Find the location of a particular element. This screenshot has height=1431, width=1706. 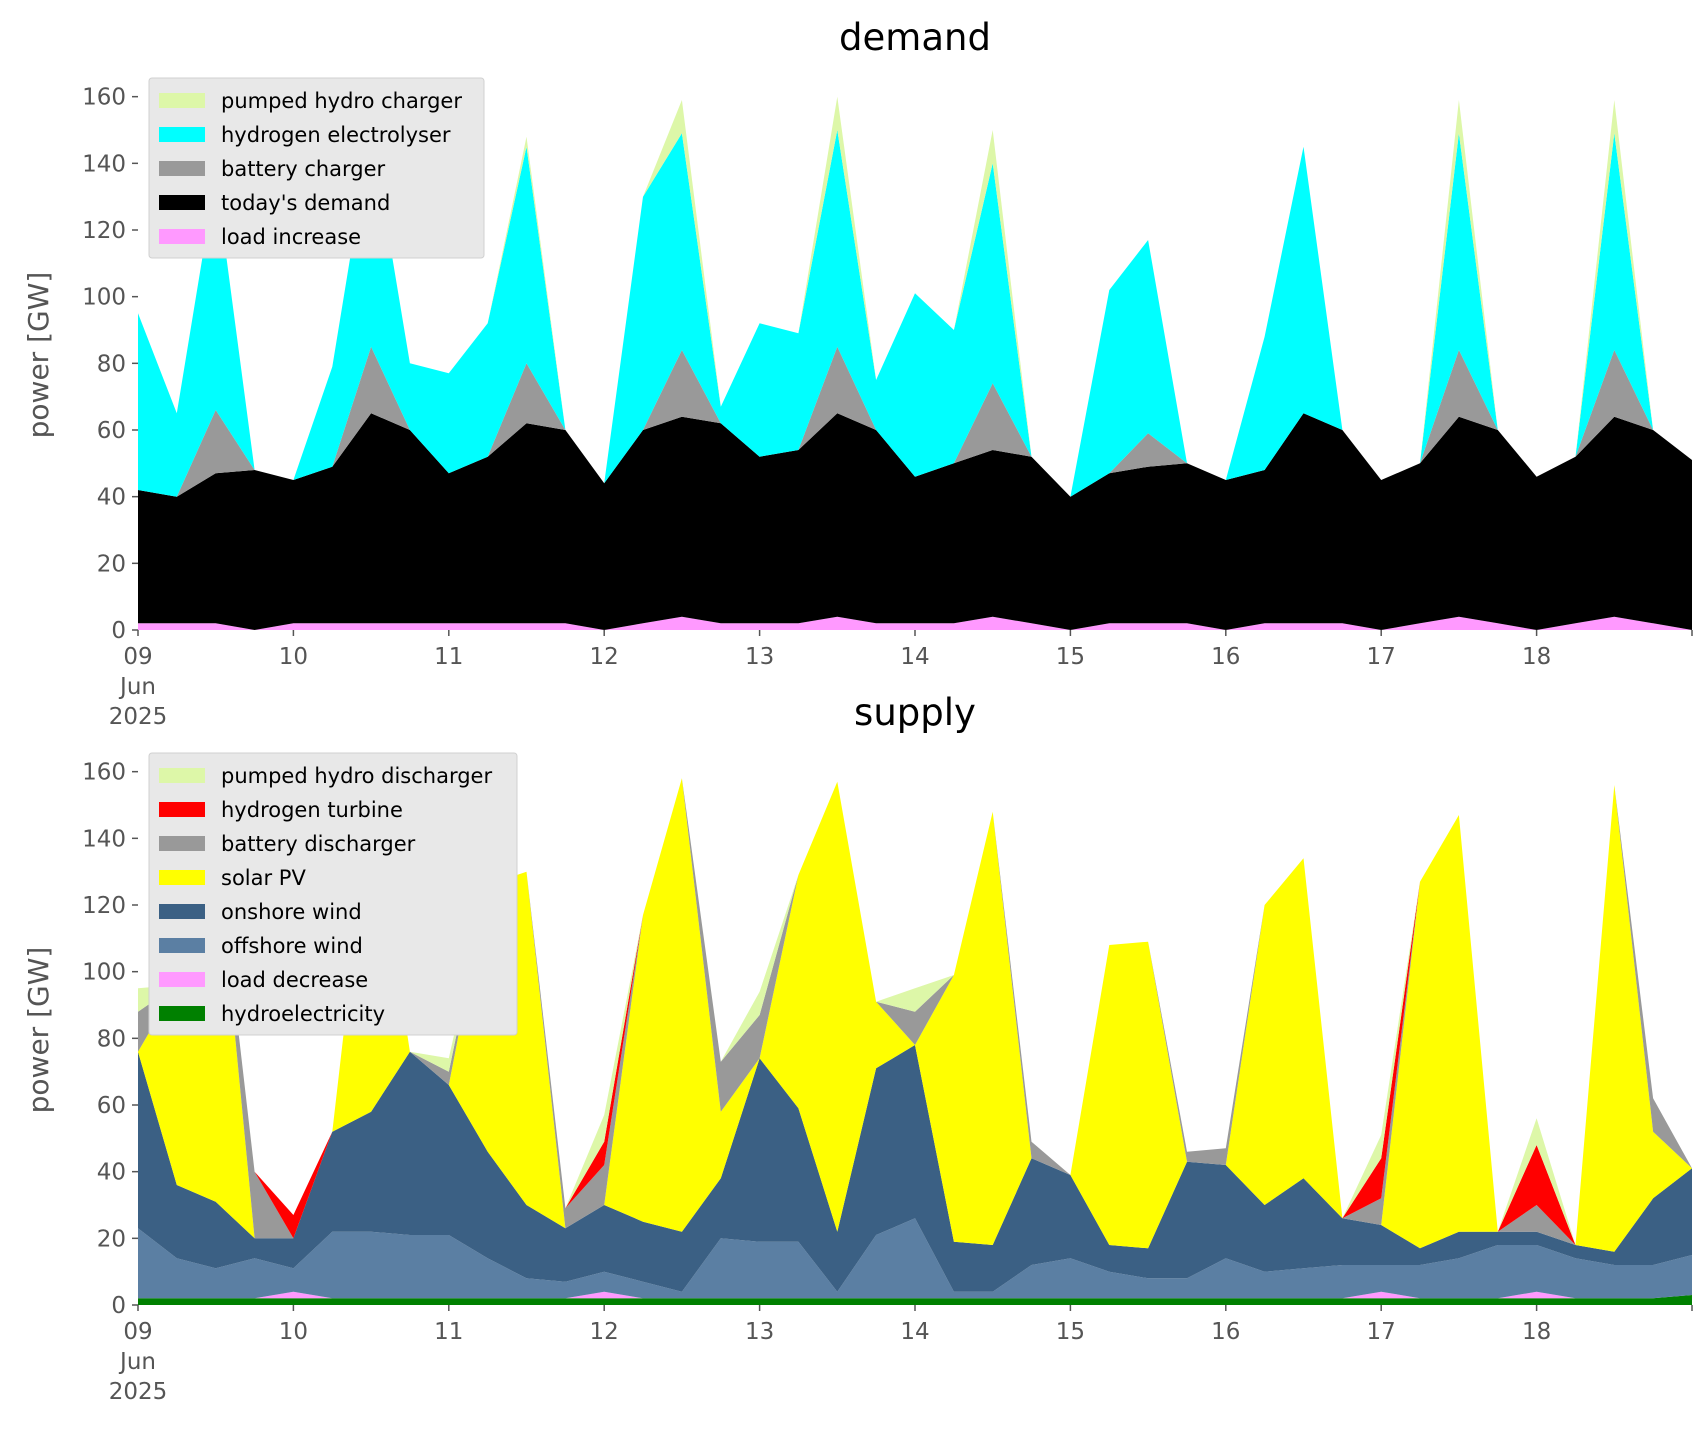

legend-label: battery discharger is located at coordinates (318, 844).